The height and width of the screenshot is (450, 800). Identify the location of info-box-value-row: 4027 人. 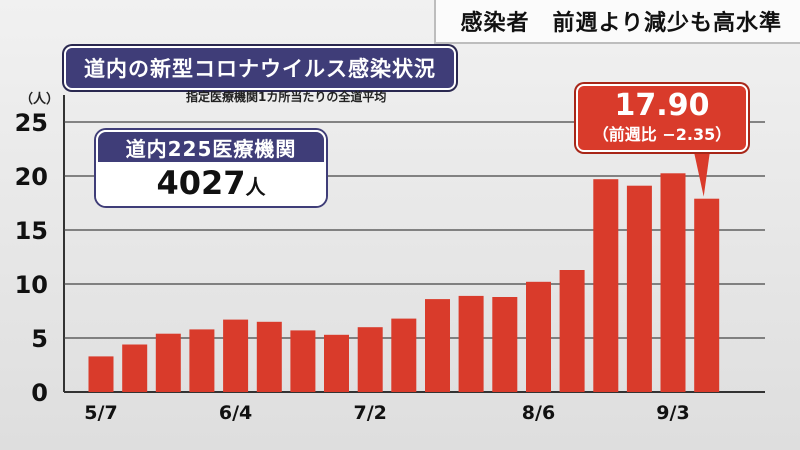
(211, 183).